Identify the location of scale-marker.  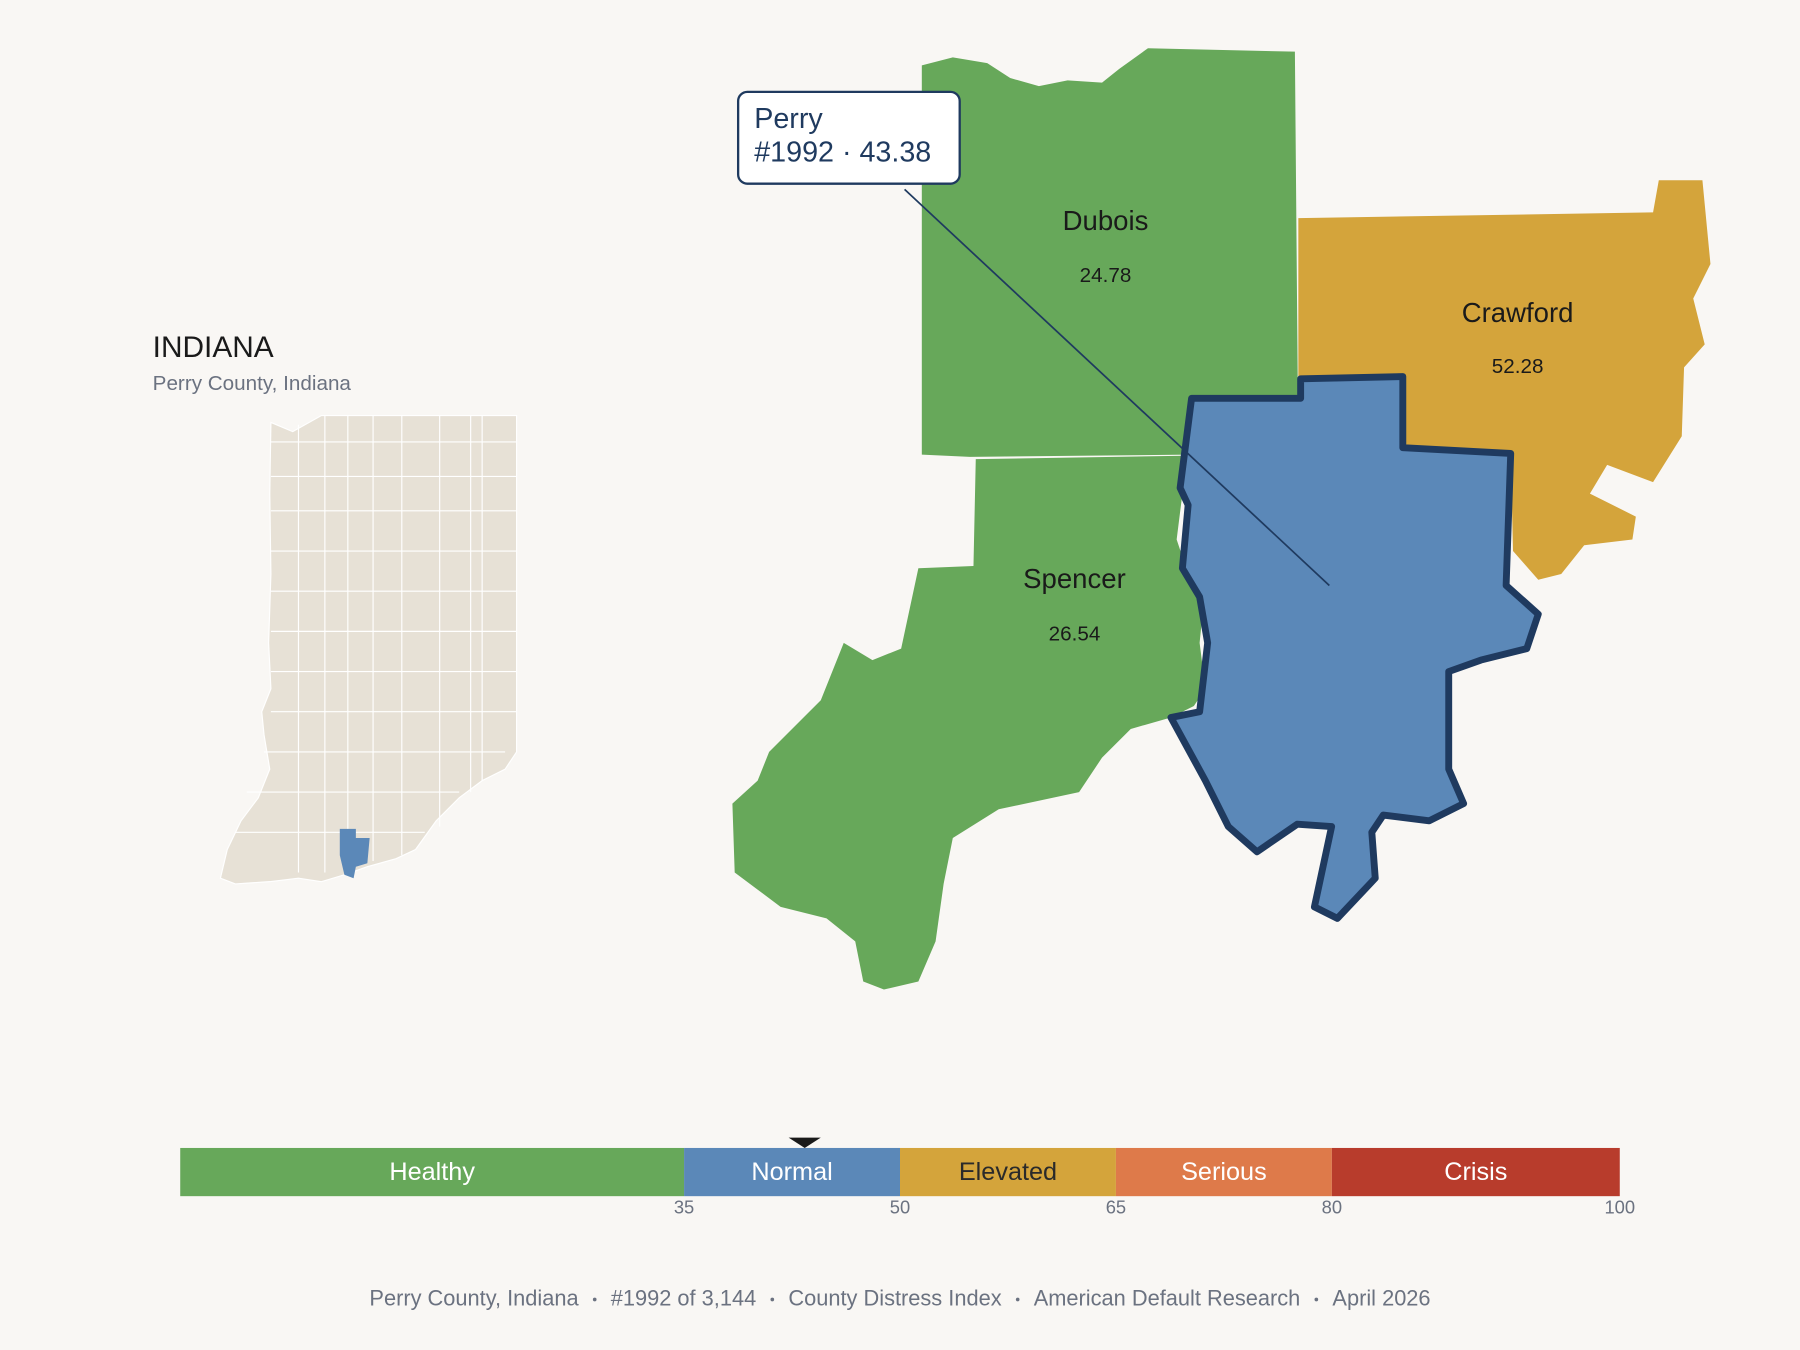
(804, 1142).